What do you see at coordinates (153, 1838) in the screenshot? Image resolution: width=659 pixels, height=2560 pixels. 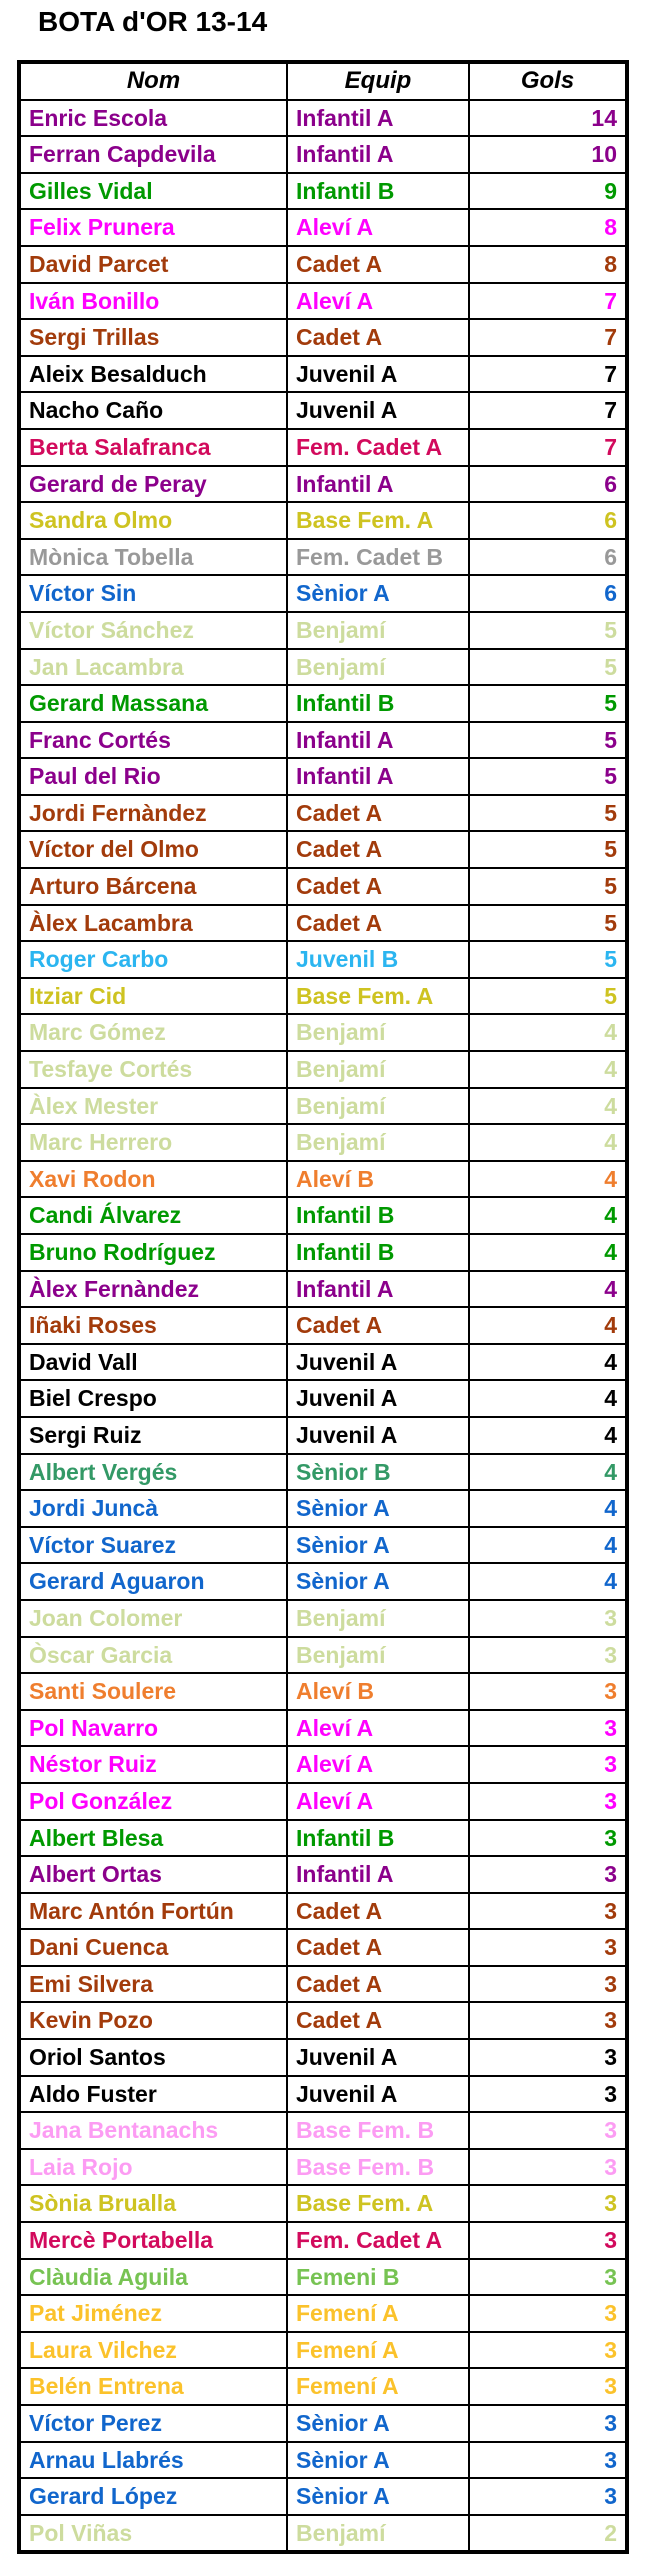 I see `player-name-cell: Albert Blesa` at bounding box center [153, 1838].